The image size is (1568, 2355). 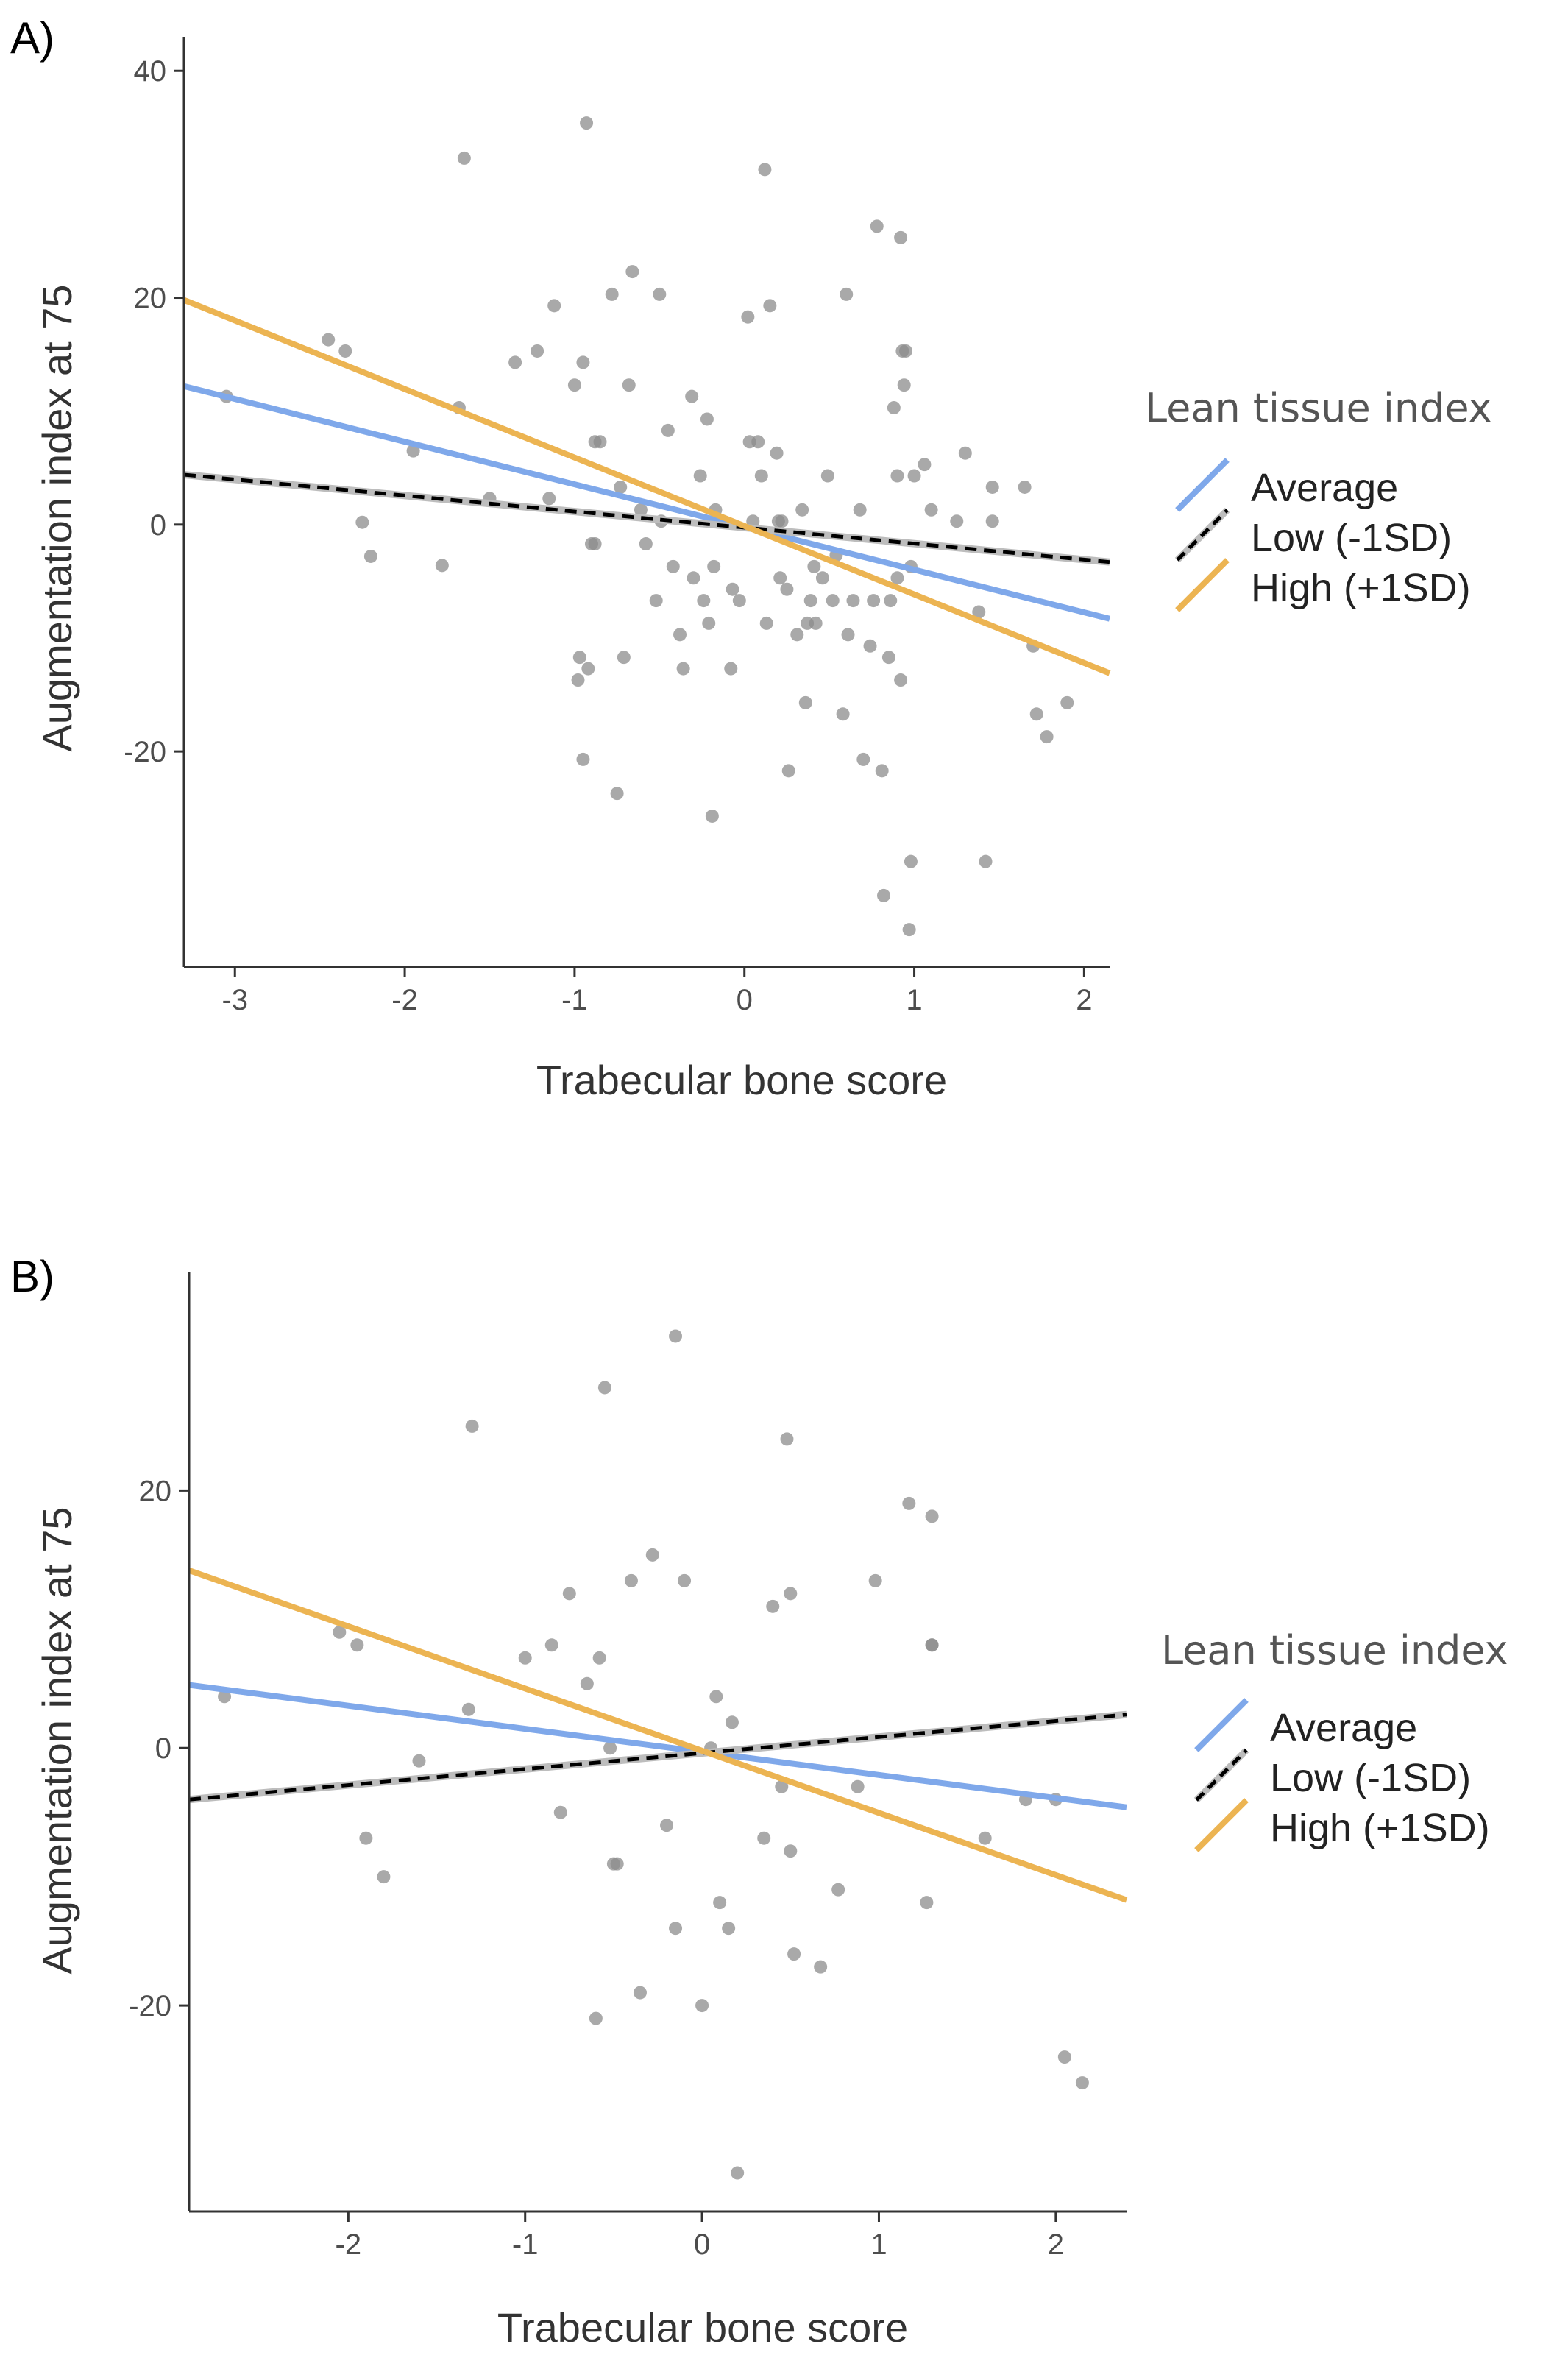 I want to click on panel-a-x-tick-label: -3, so click(x=234, y=1000).